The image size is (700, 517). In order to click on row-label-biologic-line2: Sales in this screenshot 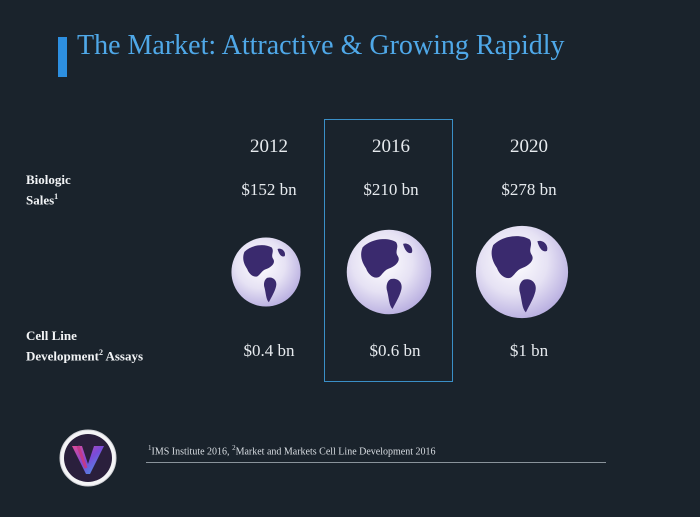, I will do `click(40, 200)`.